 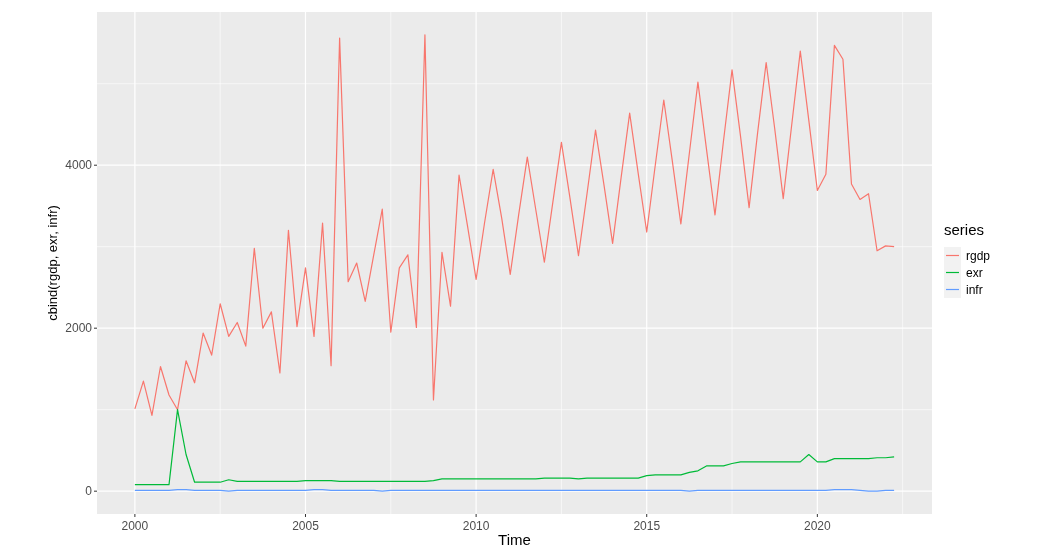 What do you see at coordinates (514, 539) in the screenshot?
I see `x-axis-title: Time` at bounding box center [514, 539].